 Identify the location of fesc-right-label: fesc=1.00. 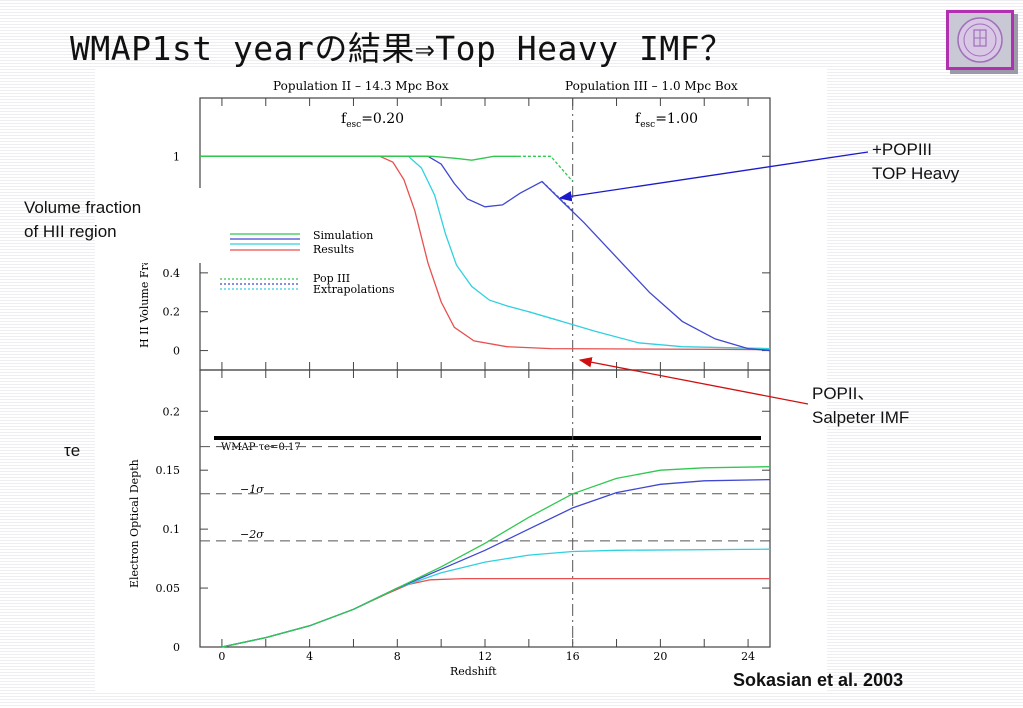
(666, 120).